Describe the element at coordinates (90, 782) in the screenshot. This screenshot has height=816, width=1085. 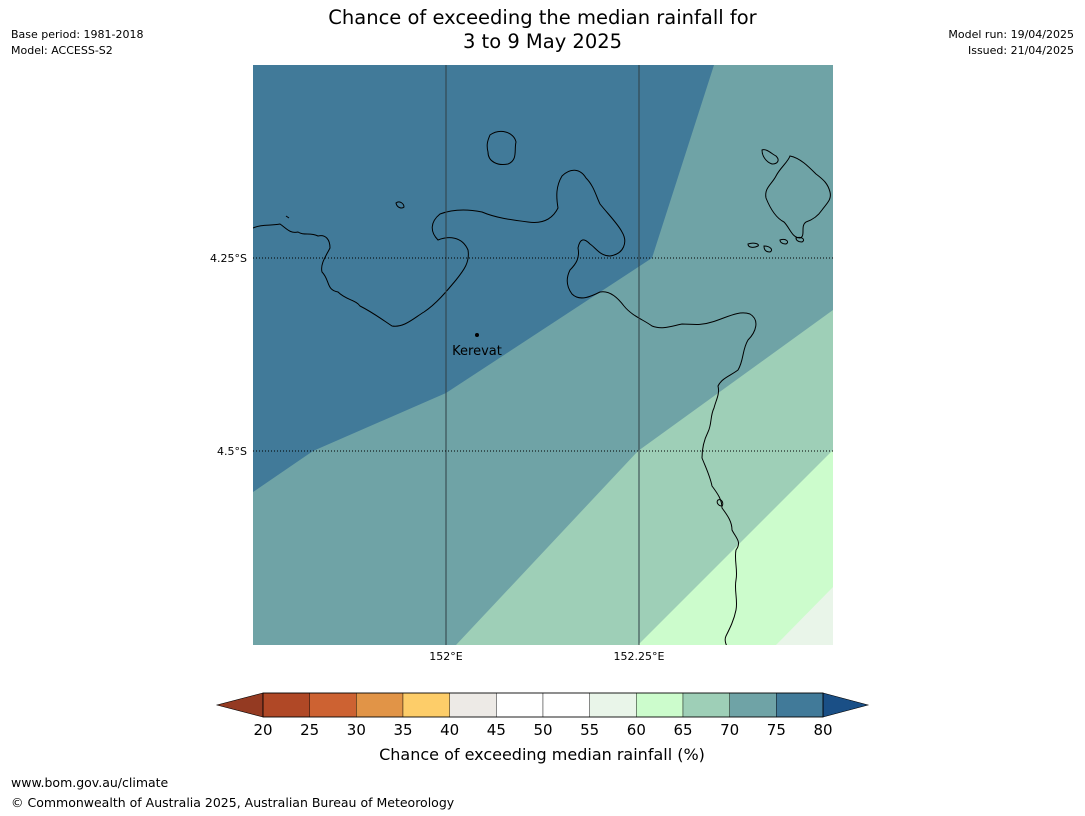
I see `website-url: www.bom.gov.au/climate` at that location.